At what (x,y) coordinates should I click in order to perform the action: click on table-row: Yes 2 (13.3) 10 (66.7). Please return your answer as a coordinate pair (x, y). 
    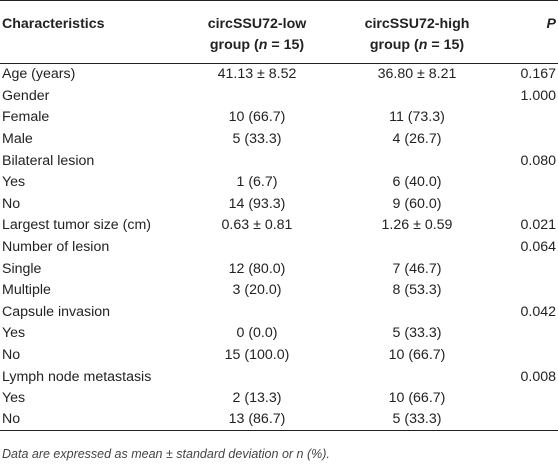
    Looking at the image, I should click on (279, 398).